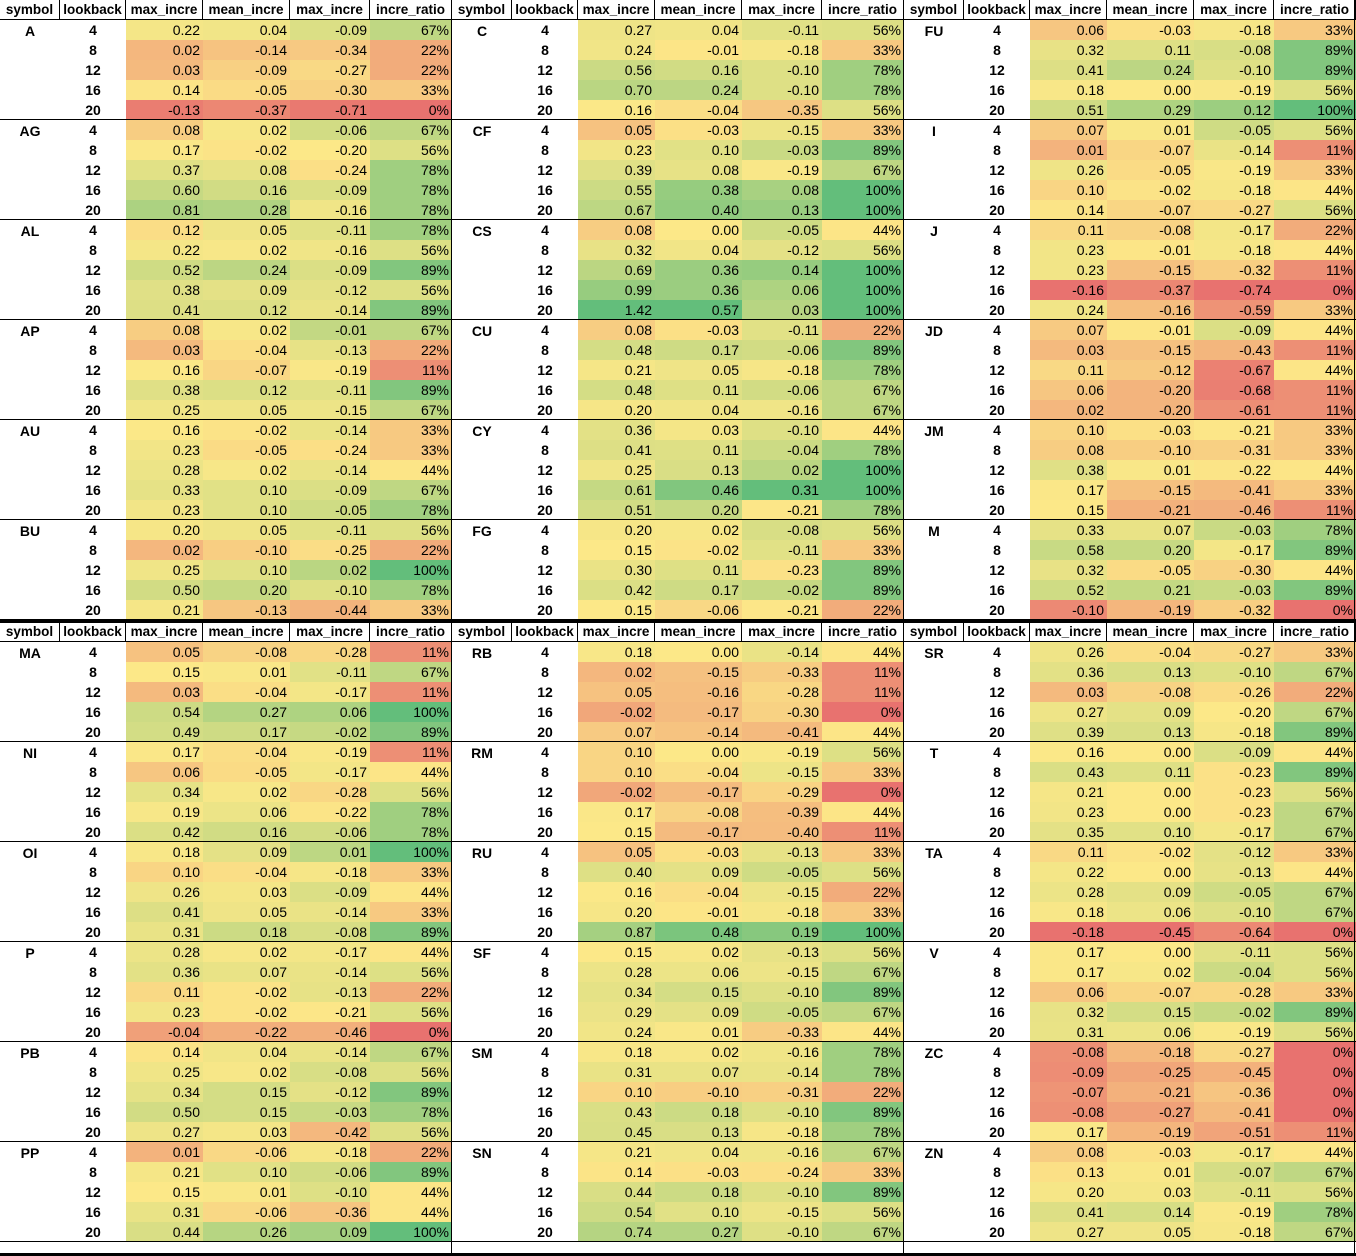 The width and height of the screenshot is (1356, 1256). I want to click on value-cell: 0.16, so click(164, 370).